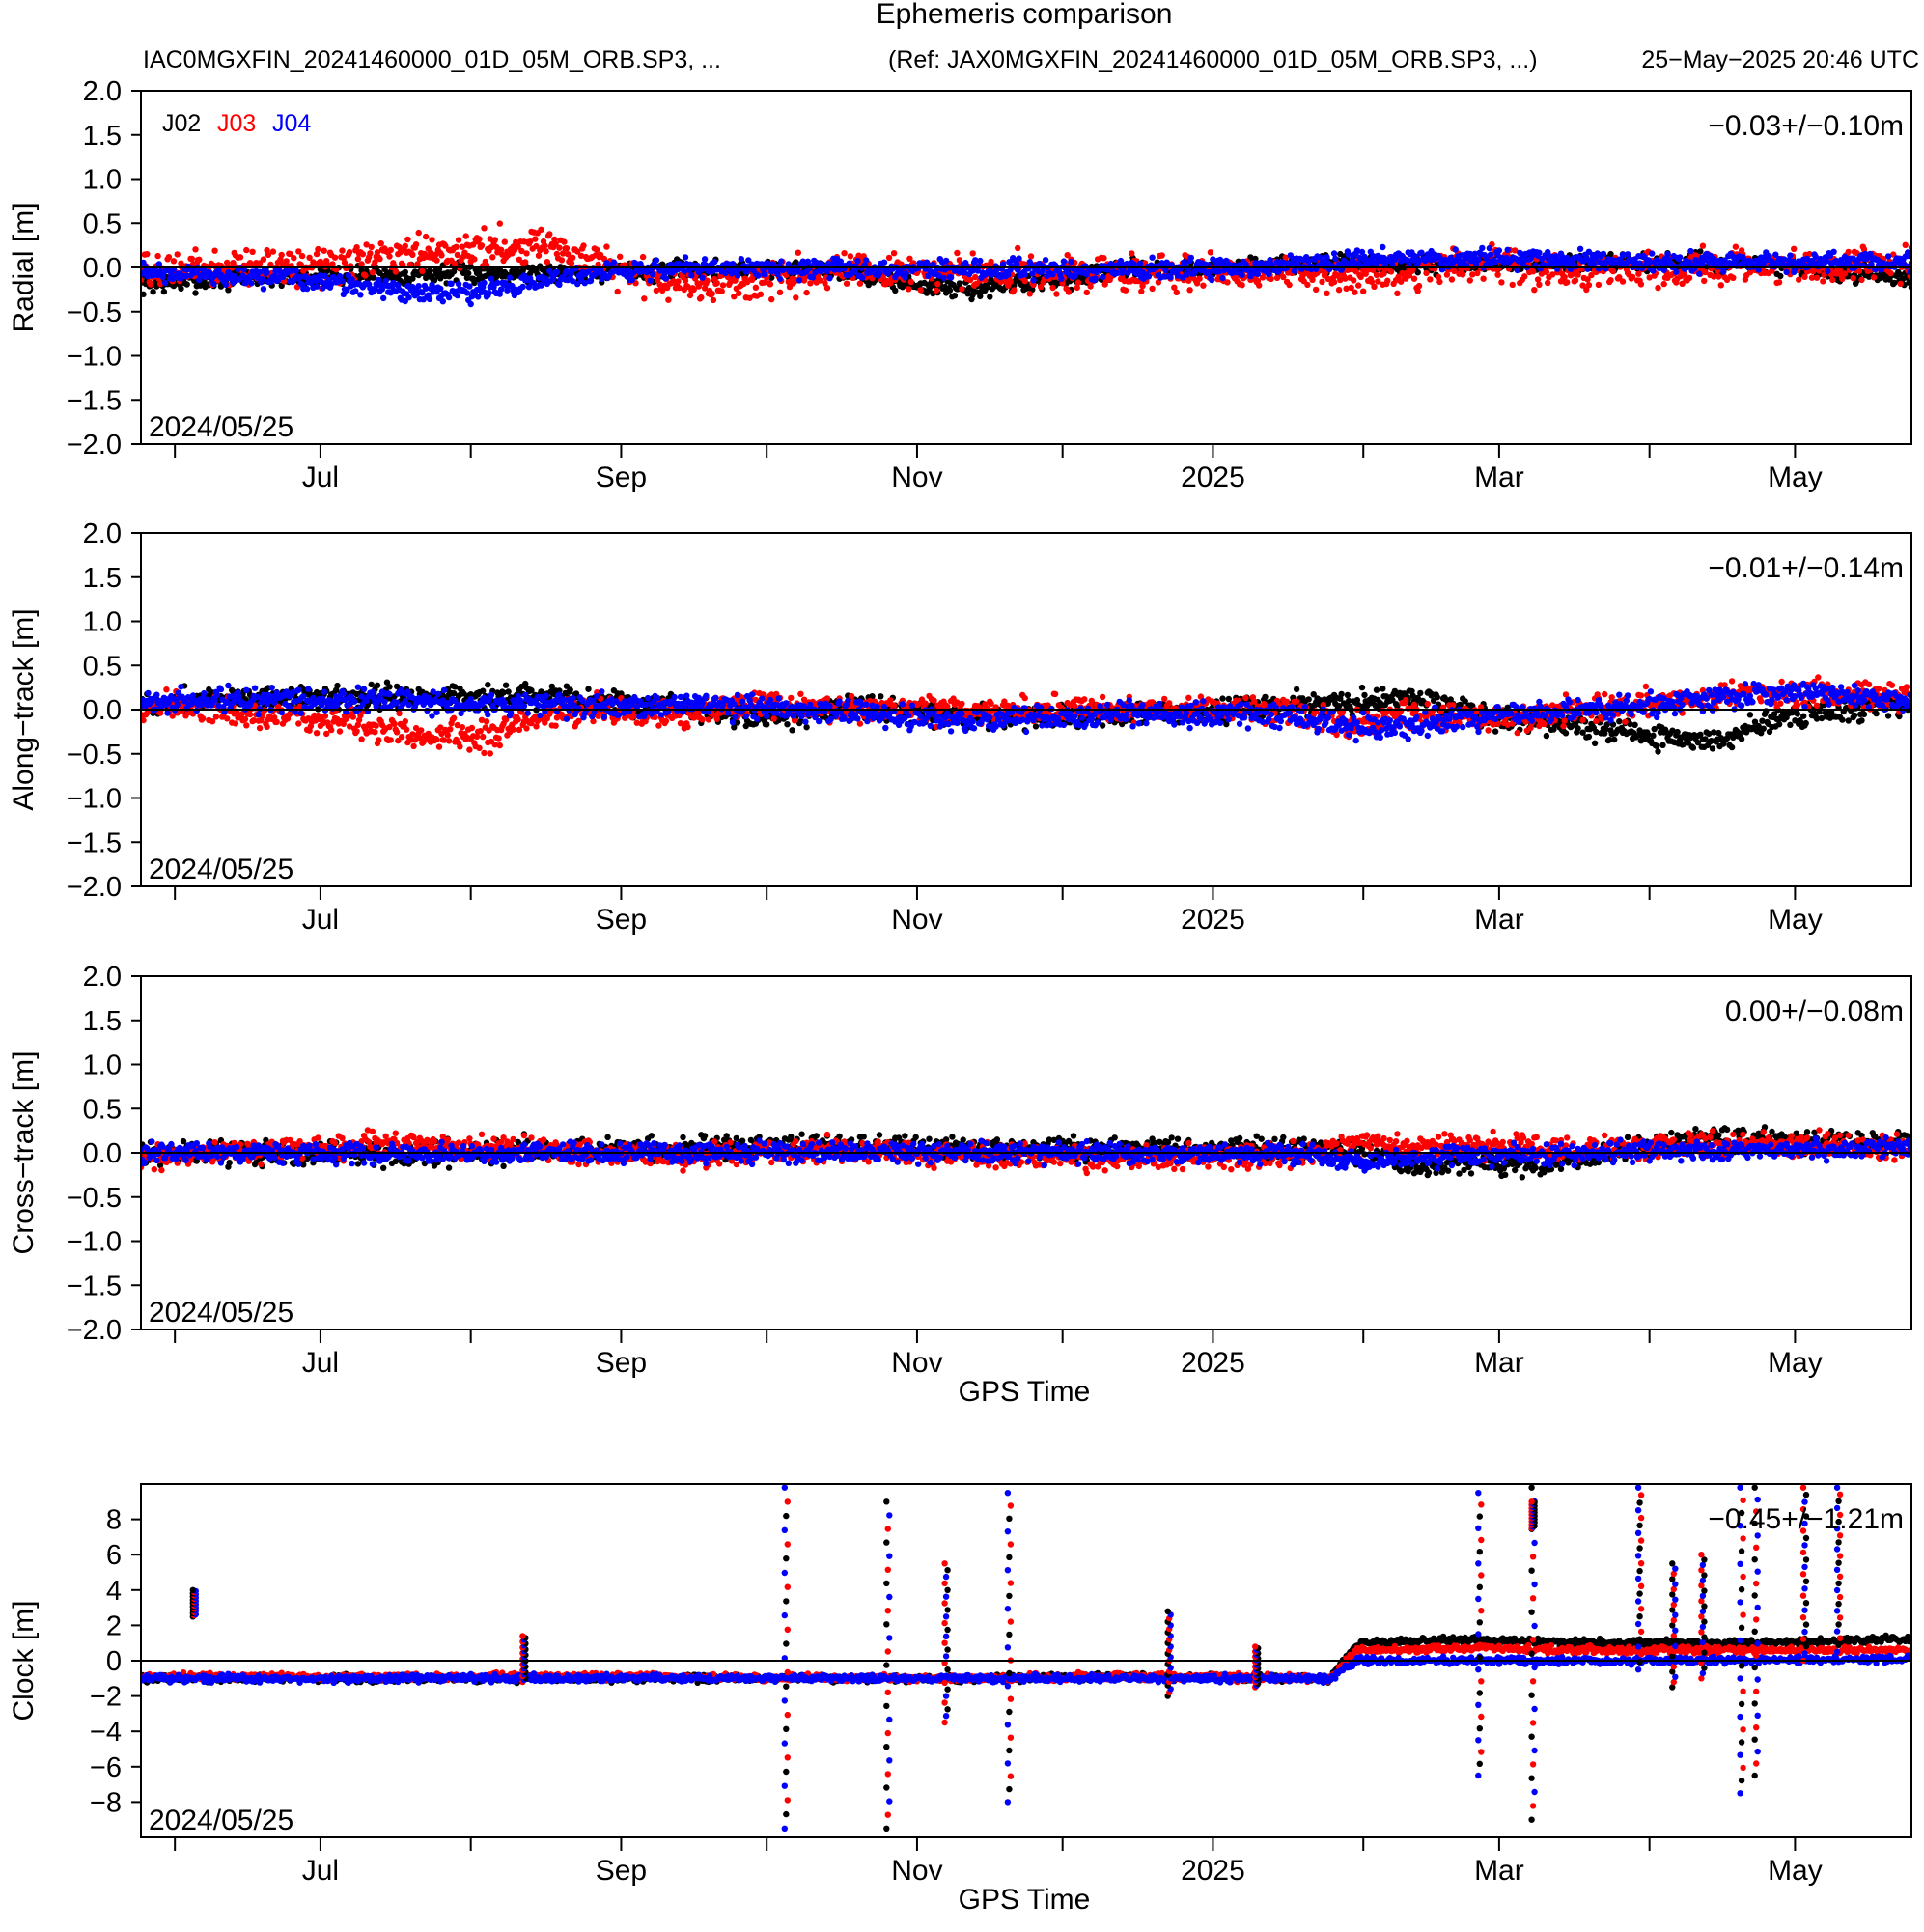  I want to click on plot-area, so click(1026, 715).